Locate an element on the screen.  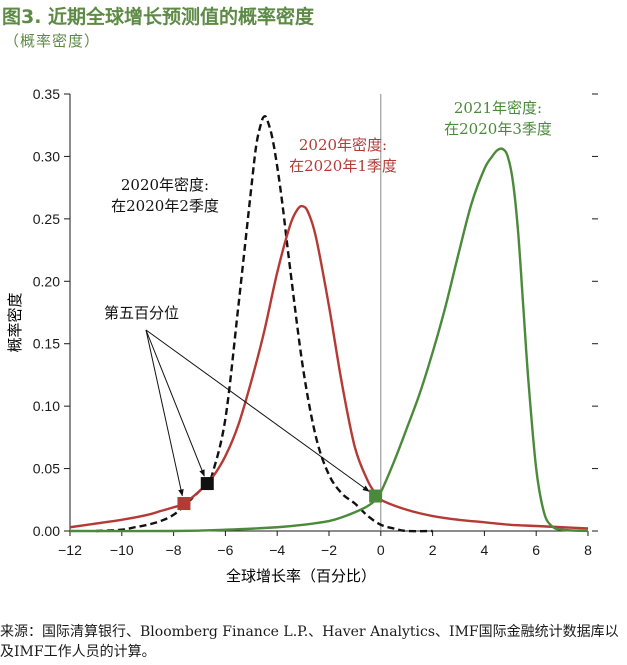
x-tick-label: 0 is located at coordinates (381, 550).